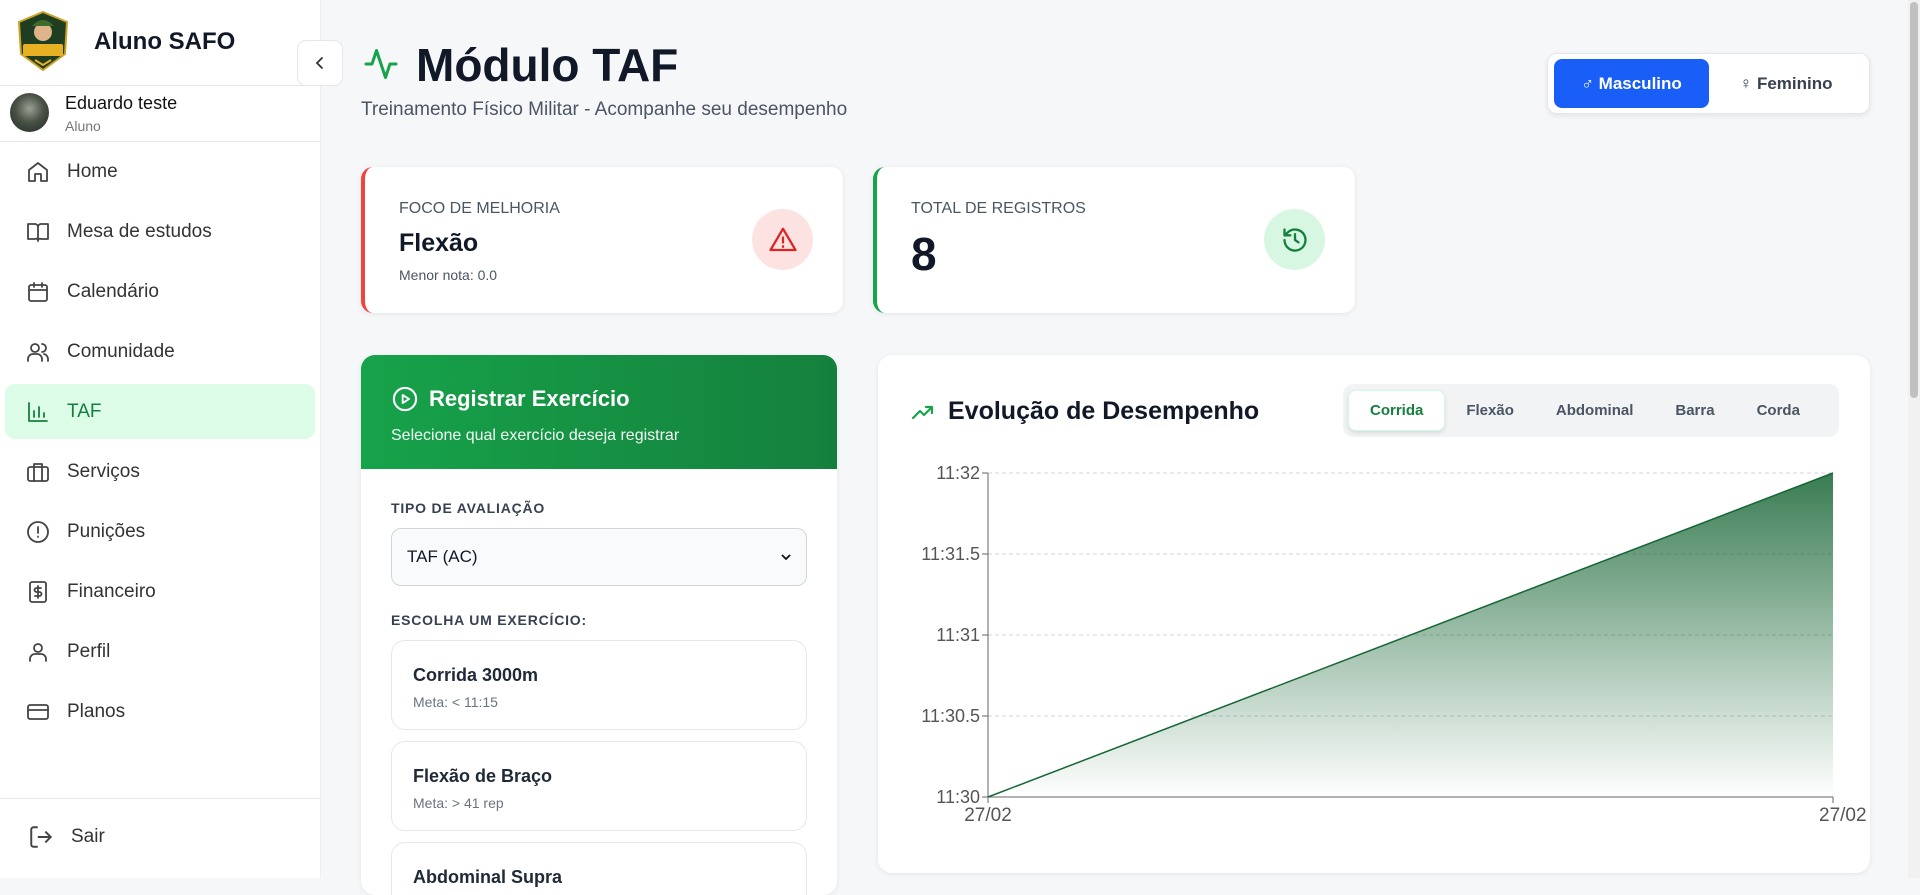 The width and height of the screenshot is (1920, 895). Describe the element at coordinates (599, 786) in the screenshot. I see `exercise-option: Flexão de Braço Meta: > 41 rep` at that location.